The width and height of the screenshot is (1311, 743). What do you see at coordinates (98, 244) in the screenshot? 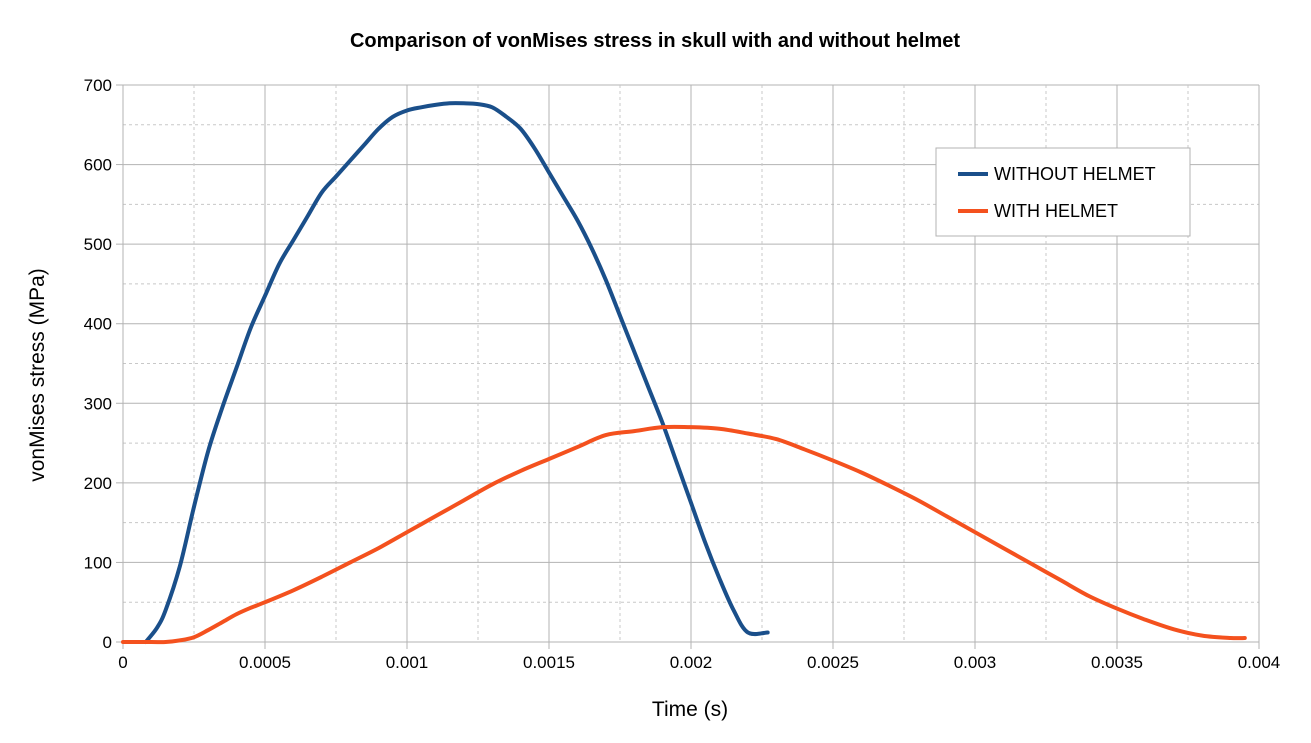
I see `y-tick-label: 500` at bounding box center [98, 244].